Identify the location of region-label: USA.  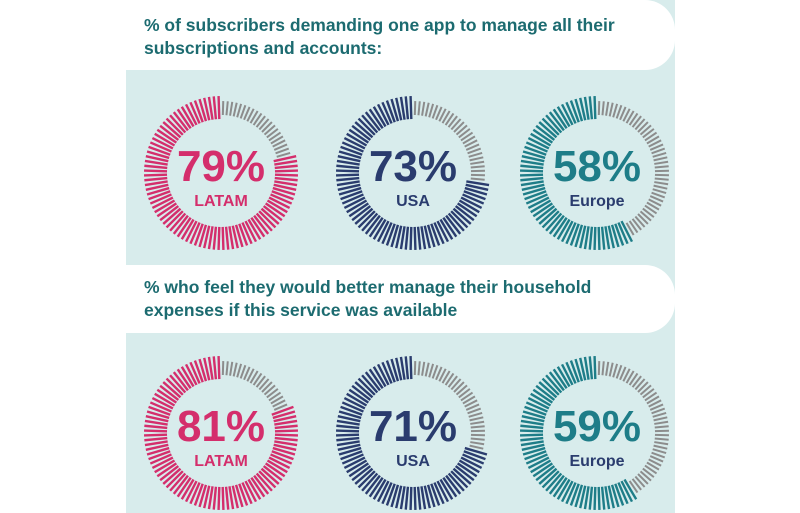
(413, 461).